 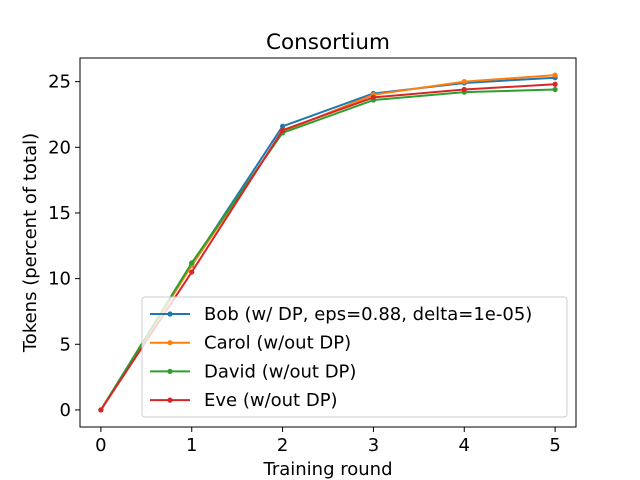 What do you see at coordinates (328, 42) in the screenshot?
I see `chart-title: Consortium` at bounding box center [328, 42].